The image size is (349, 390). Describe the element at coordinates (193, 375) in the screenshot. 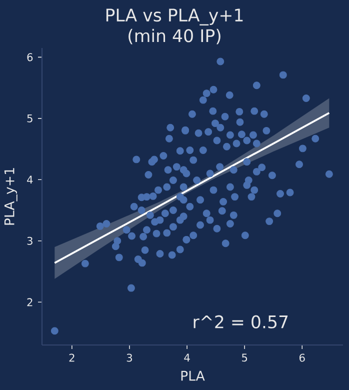

I see `x-axis-title: PLA` at that location.